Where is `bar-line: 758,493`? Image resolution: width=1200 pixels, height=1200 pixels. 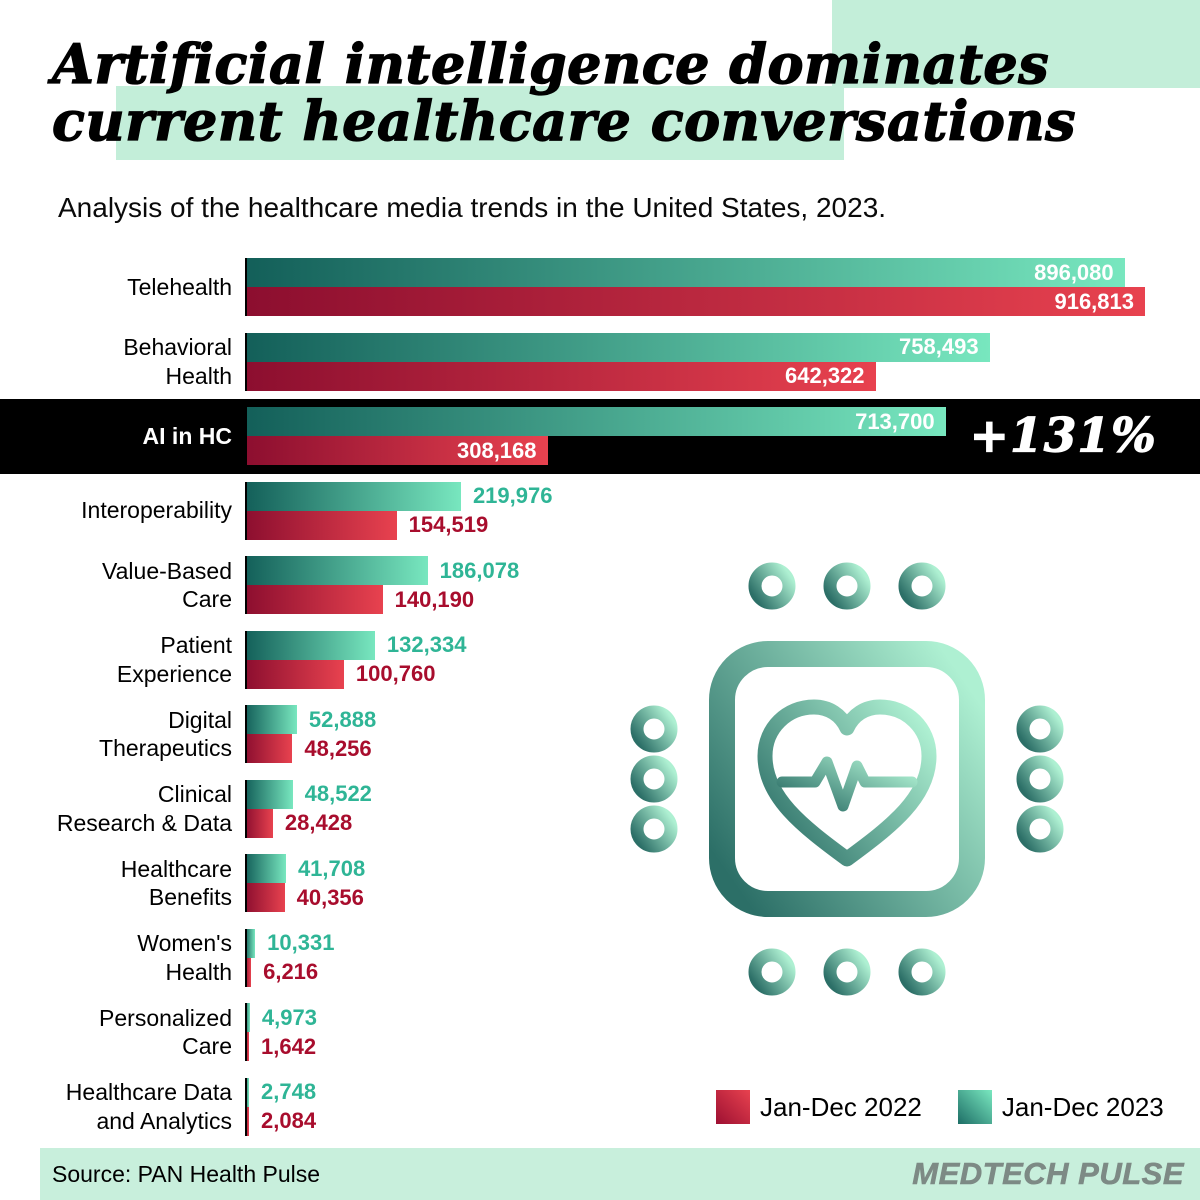
bar-line: 758,493 is located at coordinates (697, 347).